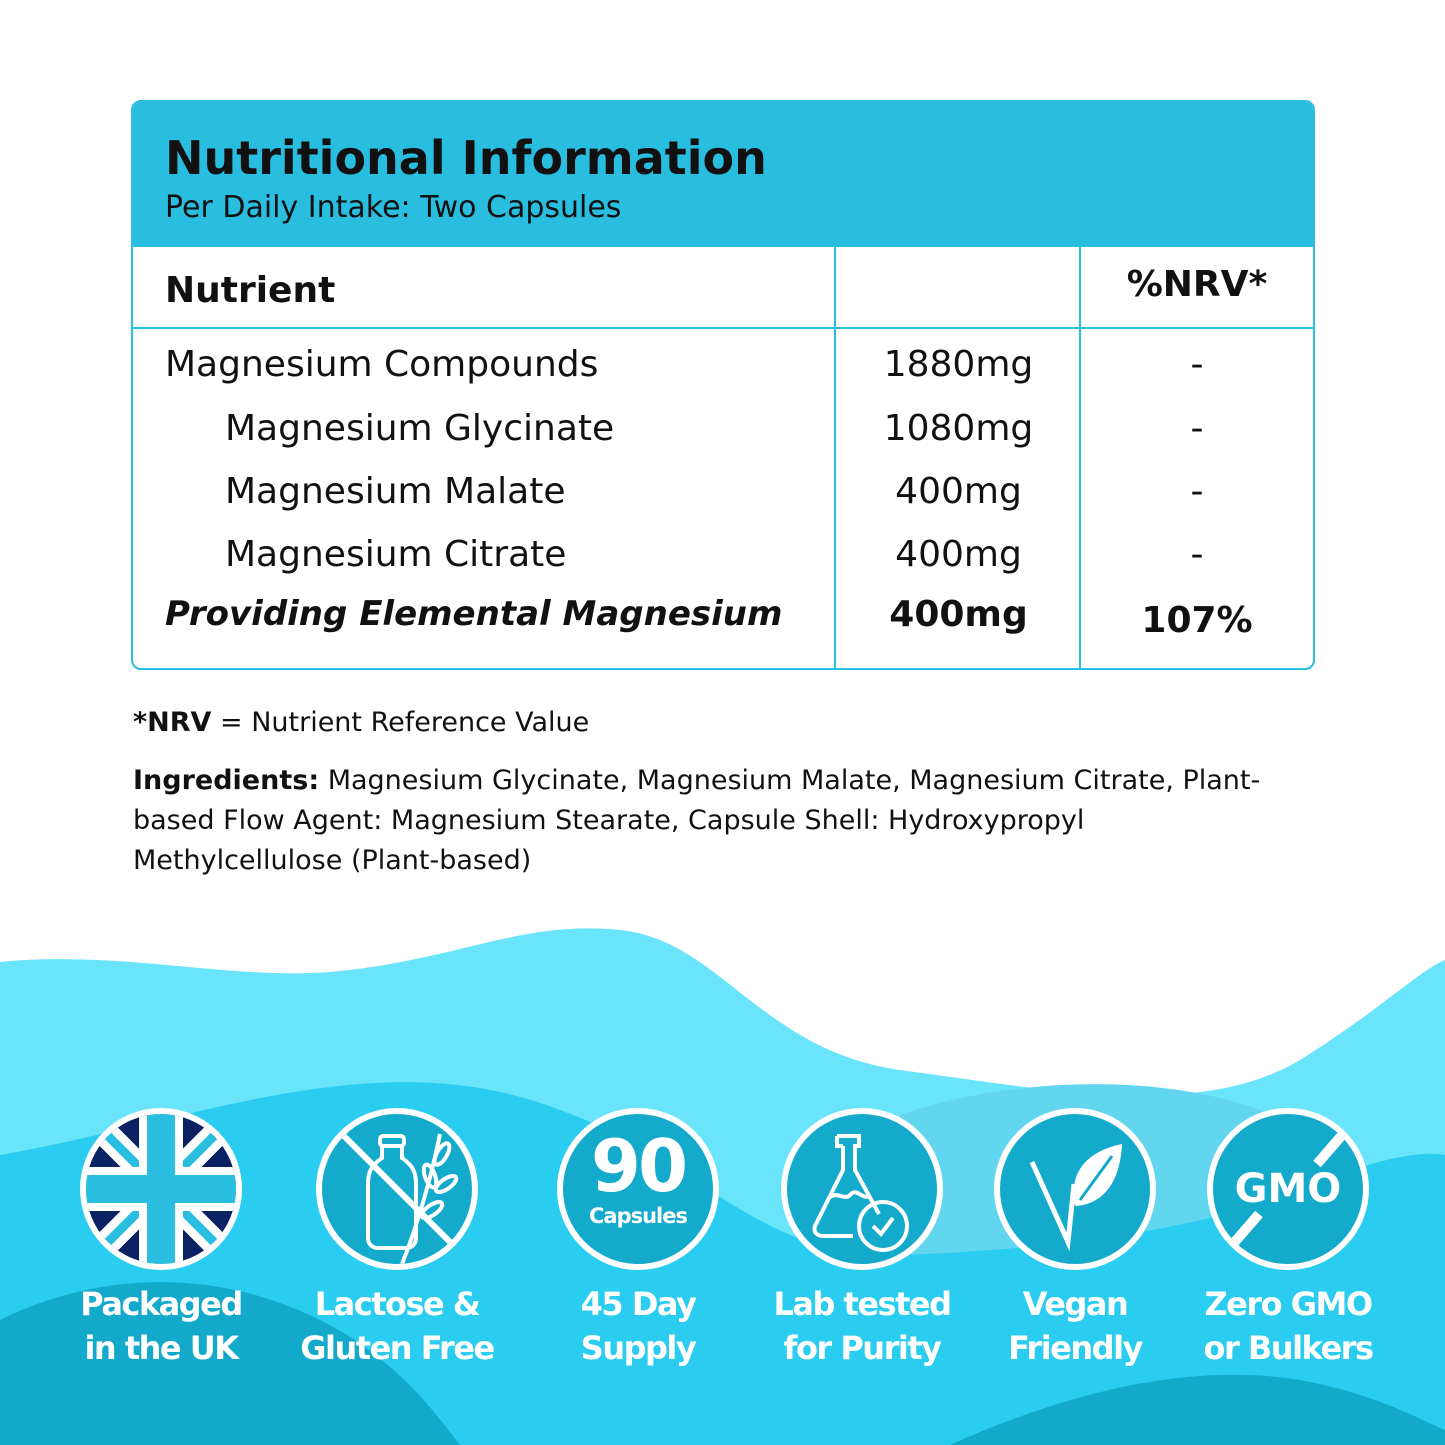  What do you see at coordinates (862, 1326) in the screenshot?
I see `badge-label: Lab tested for Purity` at bounding box center [862, 1326].